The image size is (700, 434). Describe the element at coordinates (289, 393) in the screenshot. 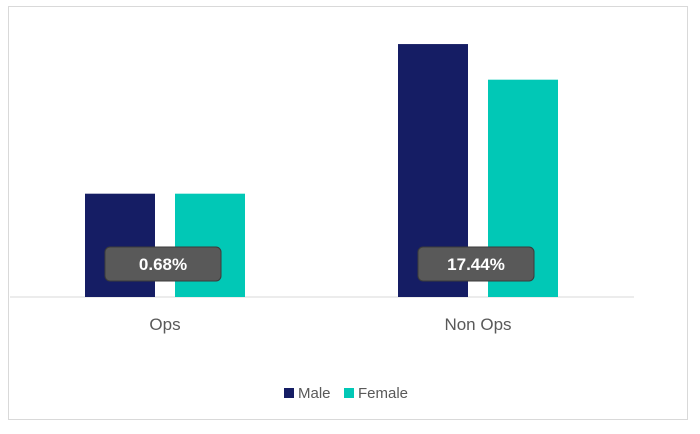

I see `legend-swatch-male` at that location.